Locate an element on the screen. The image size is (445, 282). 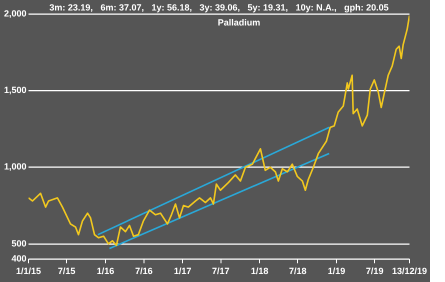
y-tick-label: 500 is located at coordinates (19, 243).